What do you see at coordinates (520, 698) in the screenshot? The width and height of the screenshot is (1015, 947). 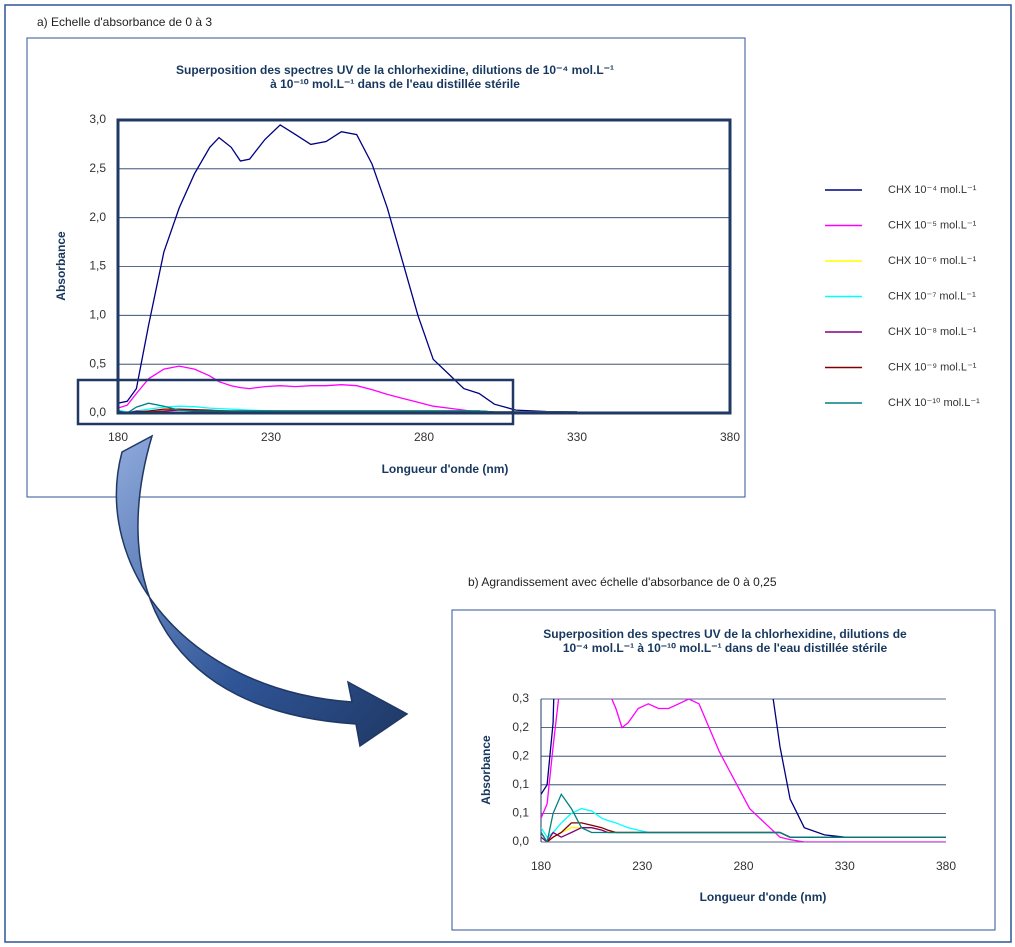 I see `y-tick-label: 0,3` at bounding box center [520, 698].